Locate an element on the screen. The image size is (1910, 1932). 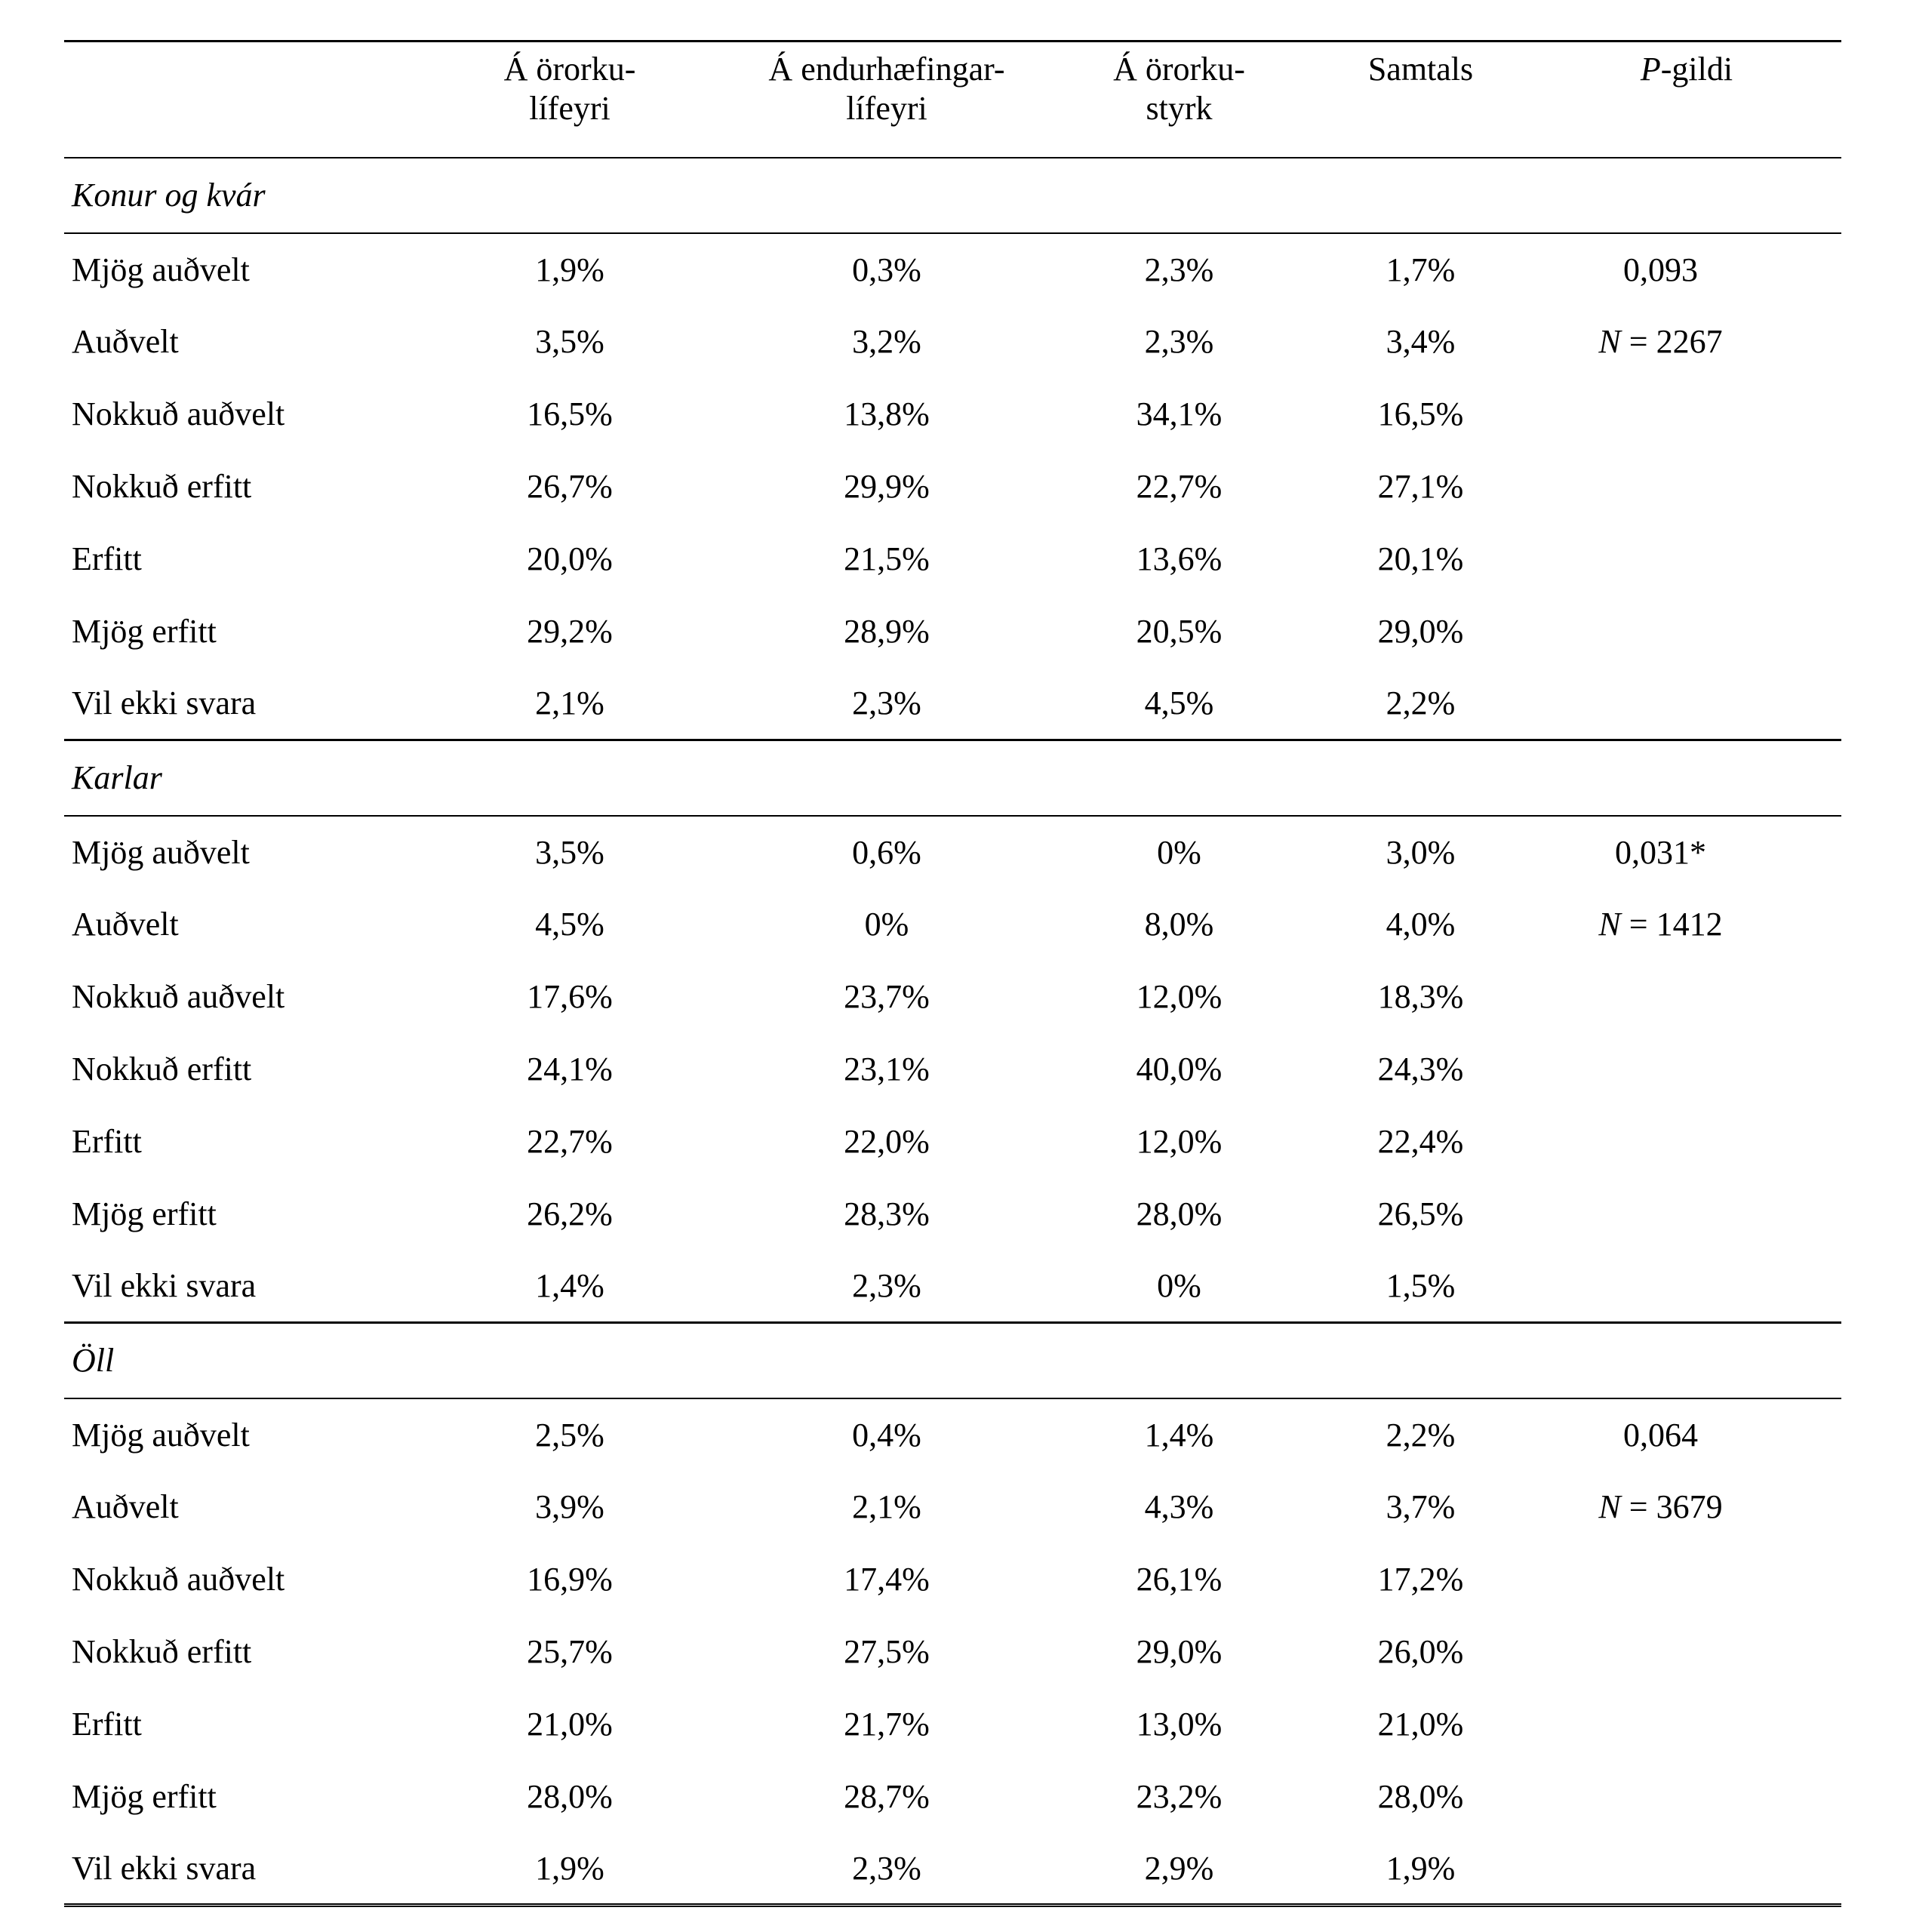
value-cell: 18,3% is located at coordinates (1420, 996).